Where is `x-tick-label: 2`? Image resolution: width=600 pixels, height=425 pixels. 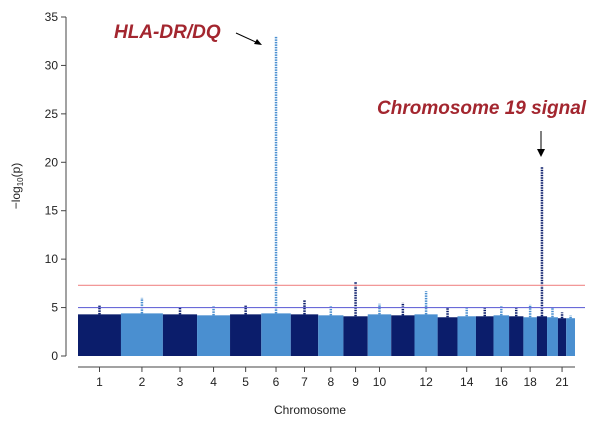
x-tick-label: 2 is located at coordinates (142, 382).